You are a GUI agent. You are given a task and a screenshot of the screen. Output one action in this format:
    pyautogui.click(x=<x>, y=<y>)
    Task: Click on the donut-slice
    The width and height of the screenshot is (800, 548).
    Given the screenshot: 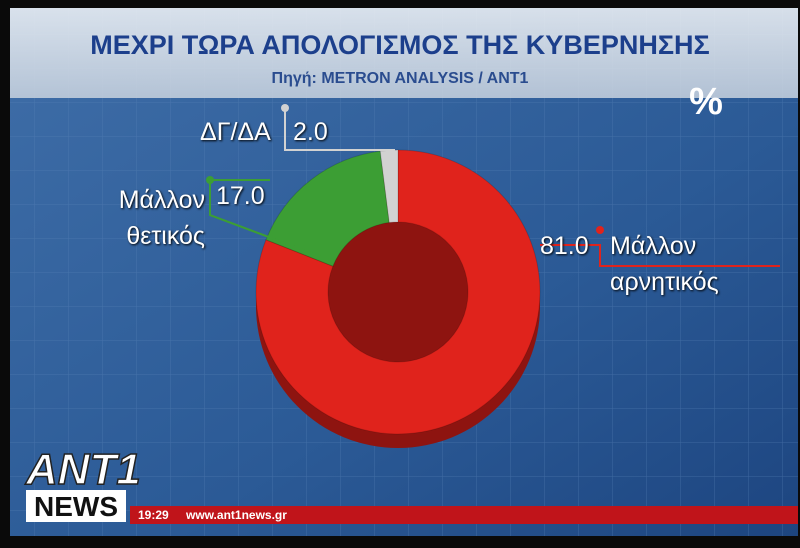 What is the action you would take?
    pyautogui.click(x=327, y=208)
    